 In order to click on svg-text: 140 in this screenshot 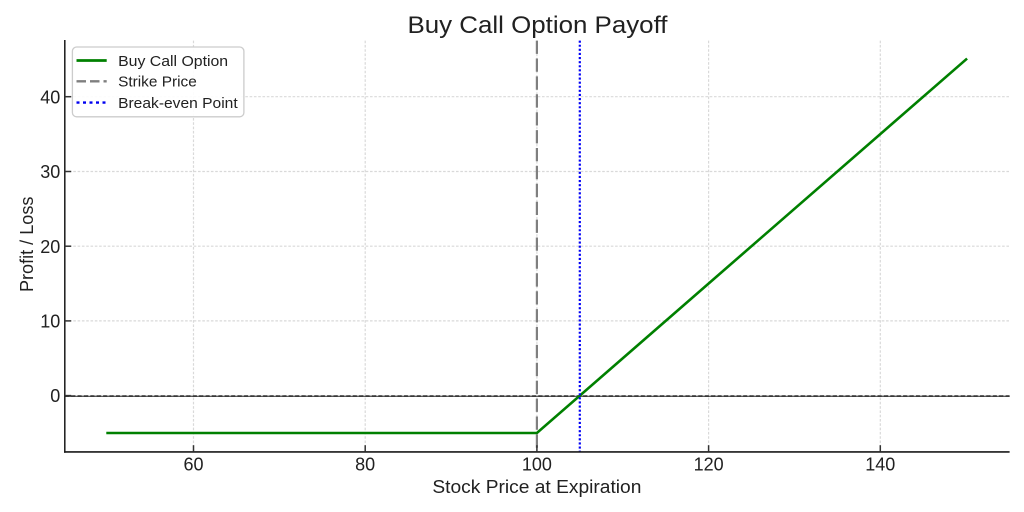, I will do `click(880, 464)`.